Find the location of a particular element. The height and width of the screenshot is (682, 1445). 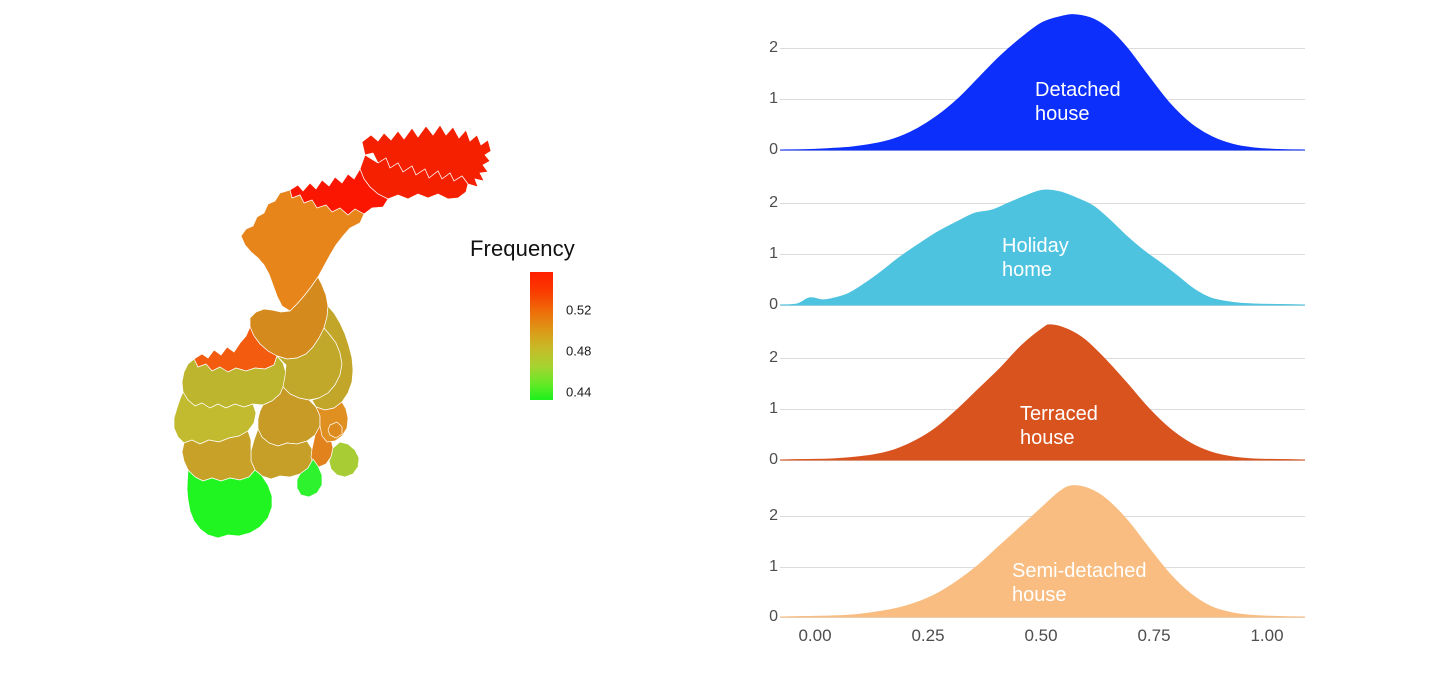

map-region-ostfold is located at coordinates (344, 459).